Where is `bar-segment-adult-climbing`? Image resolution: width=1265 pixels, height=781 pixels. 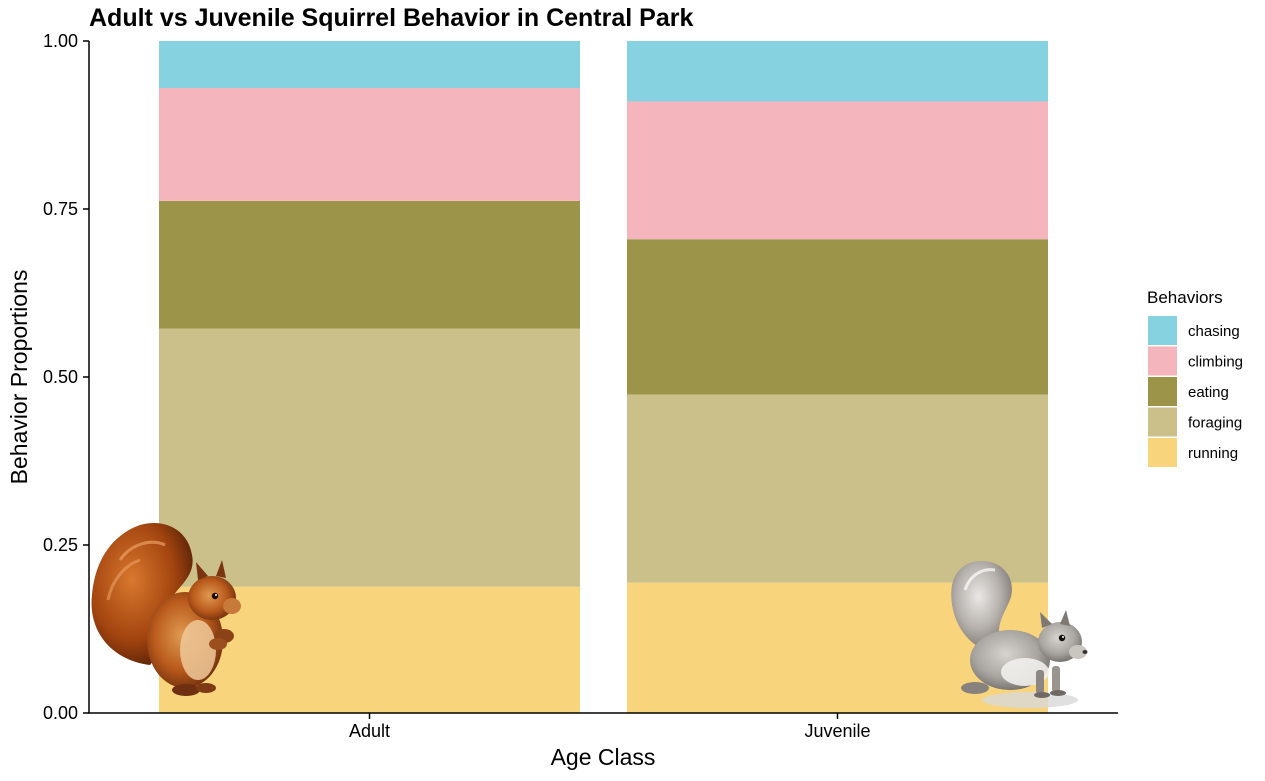 bar-segment-adult-climbing is located at coordinates (369, 144).